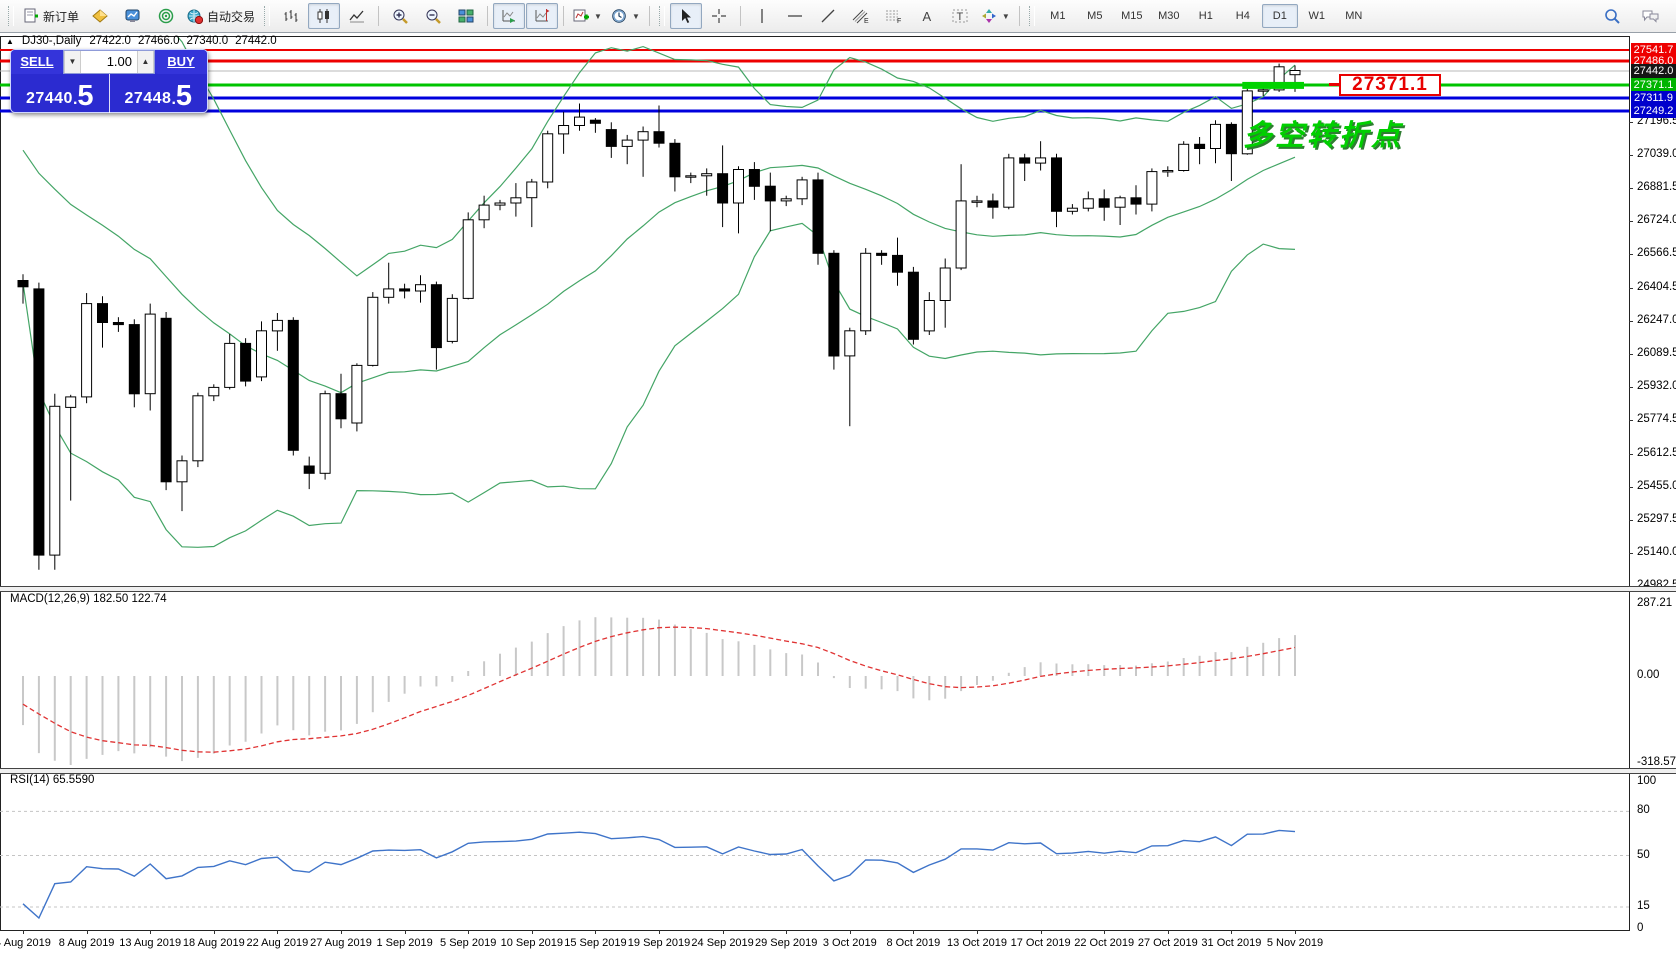 The width and height of the screenshot is (1676, 955). What do you see at coordinates (100, 16) in the screenshot?
I see `chart-profile-icon` at bounding box center [100, 16].